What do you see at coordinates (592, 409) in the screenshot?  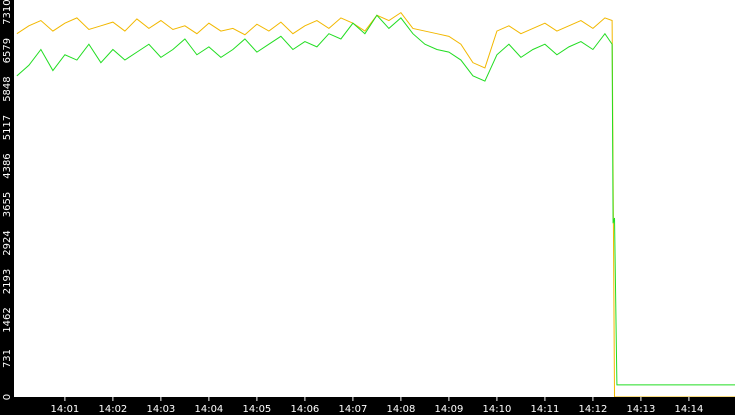 I see `x-tick-label: 14:12` at bounding box center [592, 409].